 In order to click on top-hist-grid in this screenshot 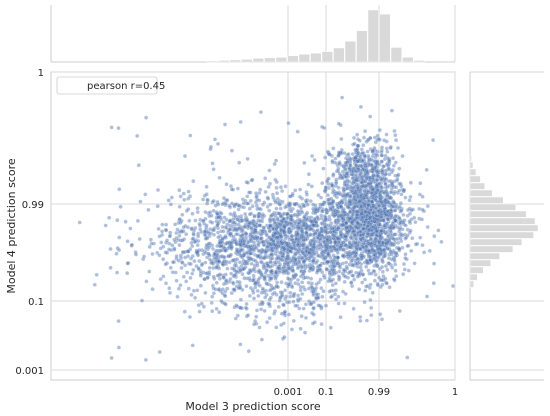, I will do `click(371, 33)`.